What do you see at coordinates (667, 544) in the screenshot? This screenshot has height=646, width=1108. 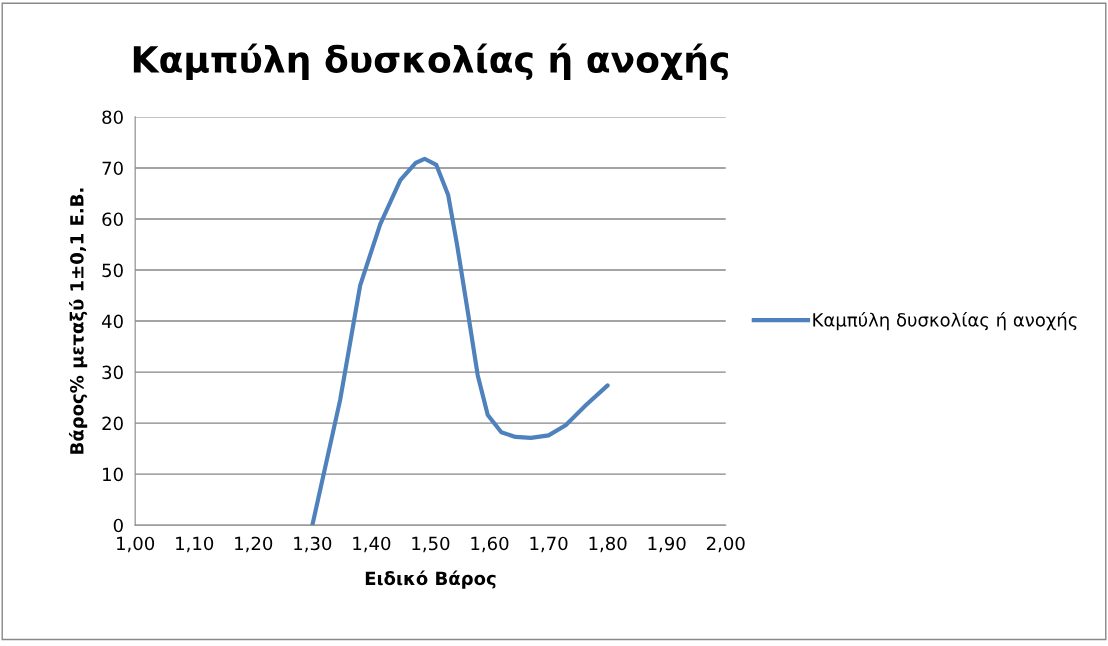 I see `x-tick-label: 1,90` at bounding box center [667, 544].